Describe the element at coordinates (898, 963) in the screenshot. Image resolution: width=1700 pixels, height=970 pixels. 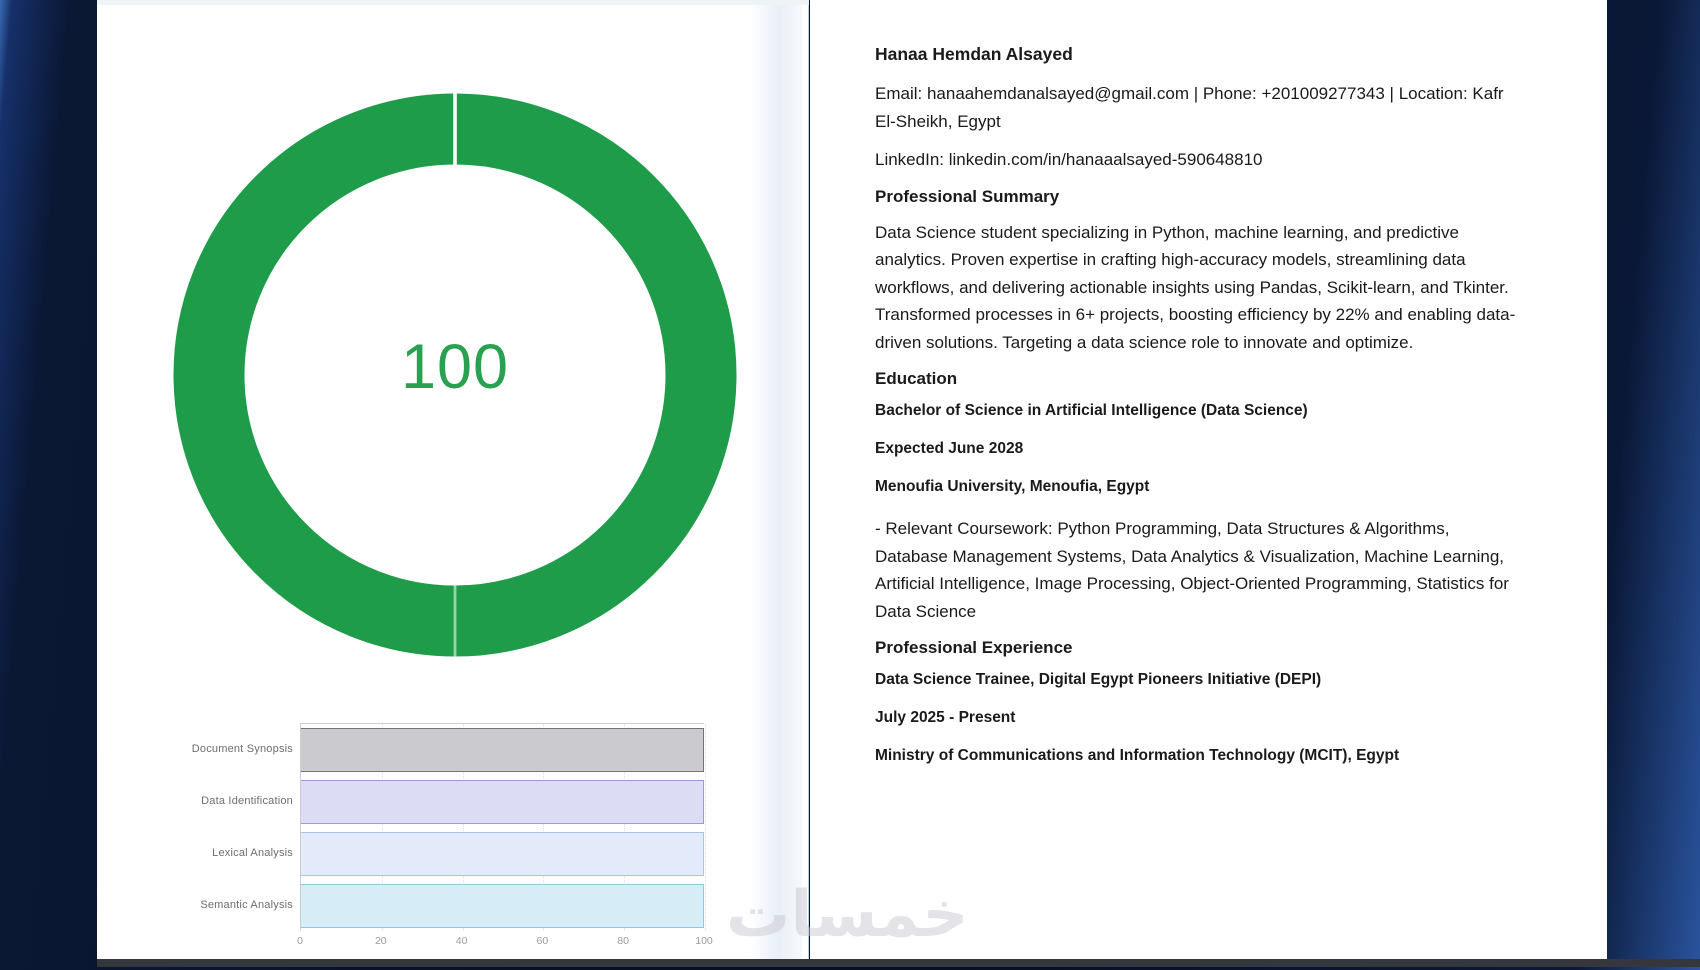
I see `bottom-taskbar` at that location.